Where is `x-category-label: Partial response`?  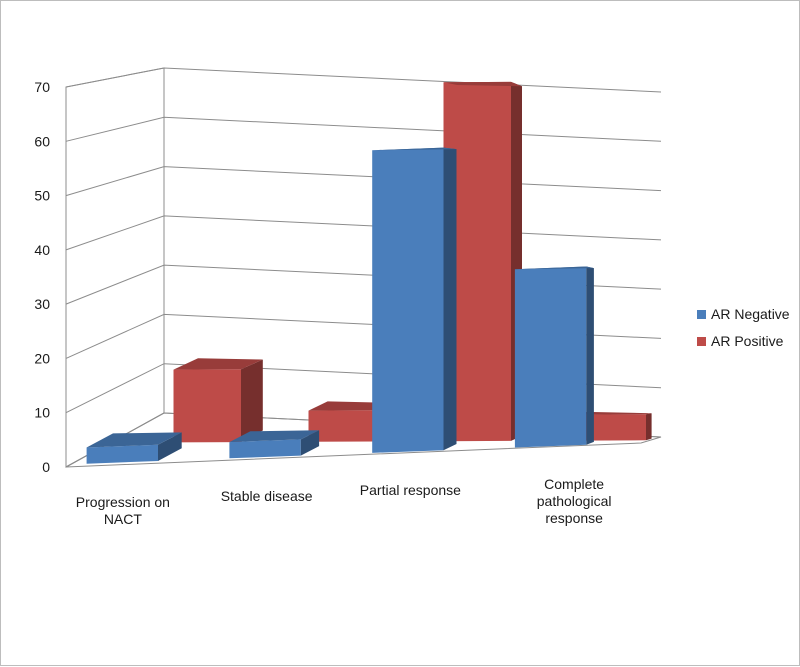 x-category-label: Partial response is located at coordinates (410, 490).